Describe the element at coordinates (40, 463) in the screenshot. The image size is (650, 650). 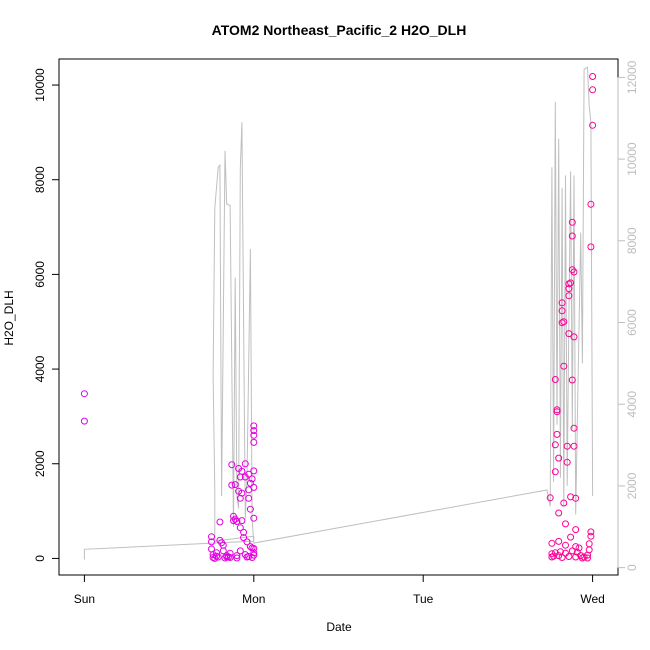
I see `left-axis-tick-label: 2000` at that location.